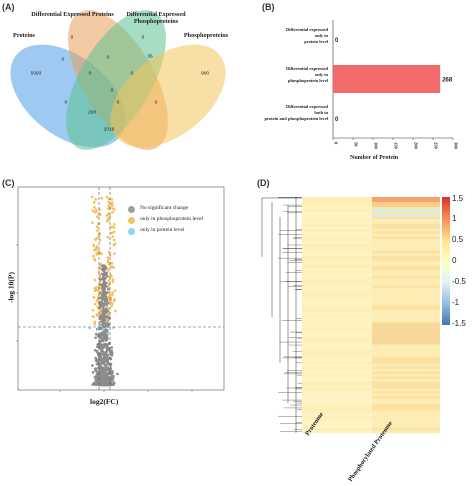 Image resolution: width=474 pixels, height=486 pixels. What do you see at coordinates (387, 79) in the screenshot?
I see `bar` at bounding box center [387, 79].